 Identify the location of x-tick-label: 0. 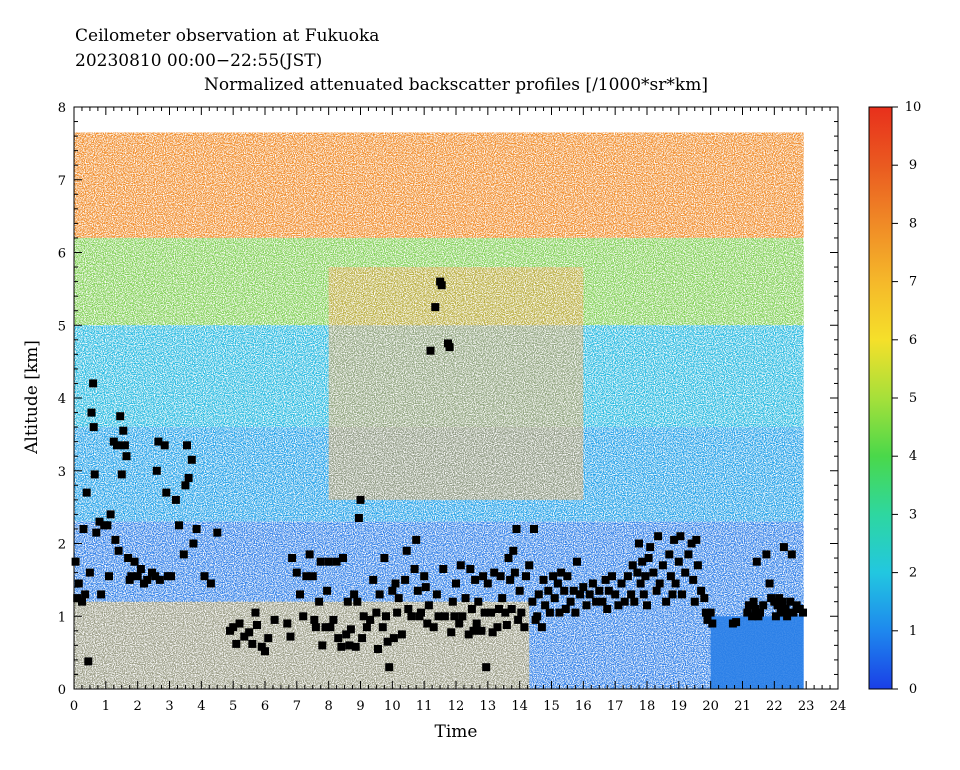
(74, 706).